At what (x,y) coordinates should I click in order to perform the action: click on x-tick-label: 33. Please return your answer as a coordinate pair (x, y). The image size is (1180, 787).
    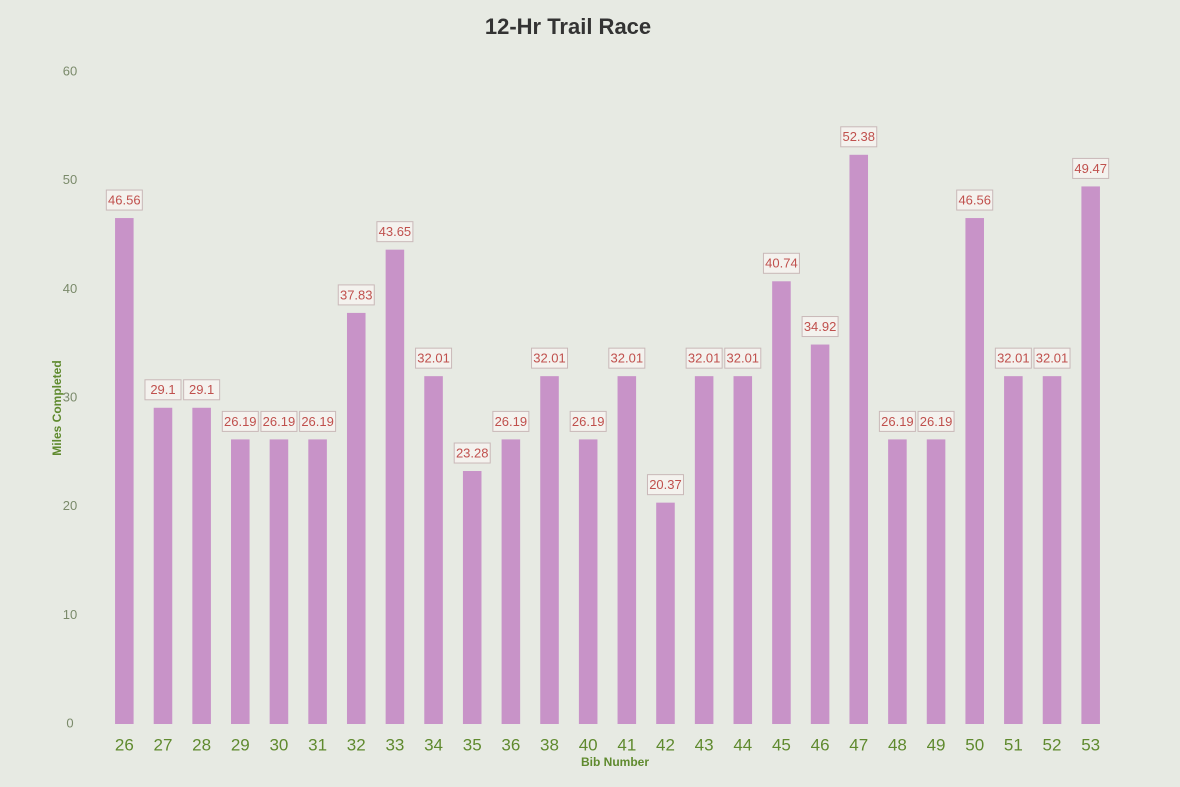
    Looking at the image, I should click on (394, 744).